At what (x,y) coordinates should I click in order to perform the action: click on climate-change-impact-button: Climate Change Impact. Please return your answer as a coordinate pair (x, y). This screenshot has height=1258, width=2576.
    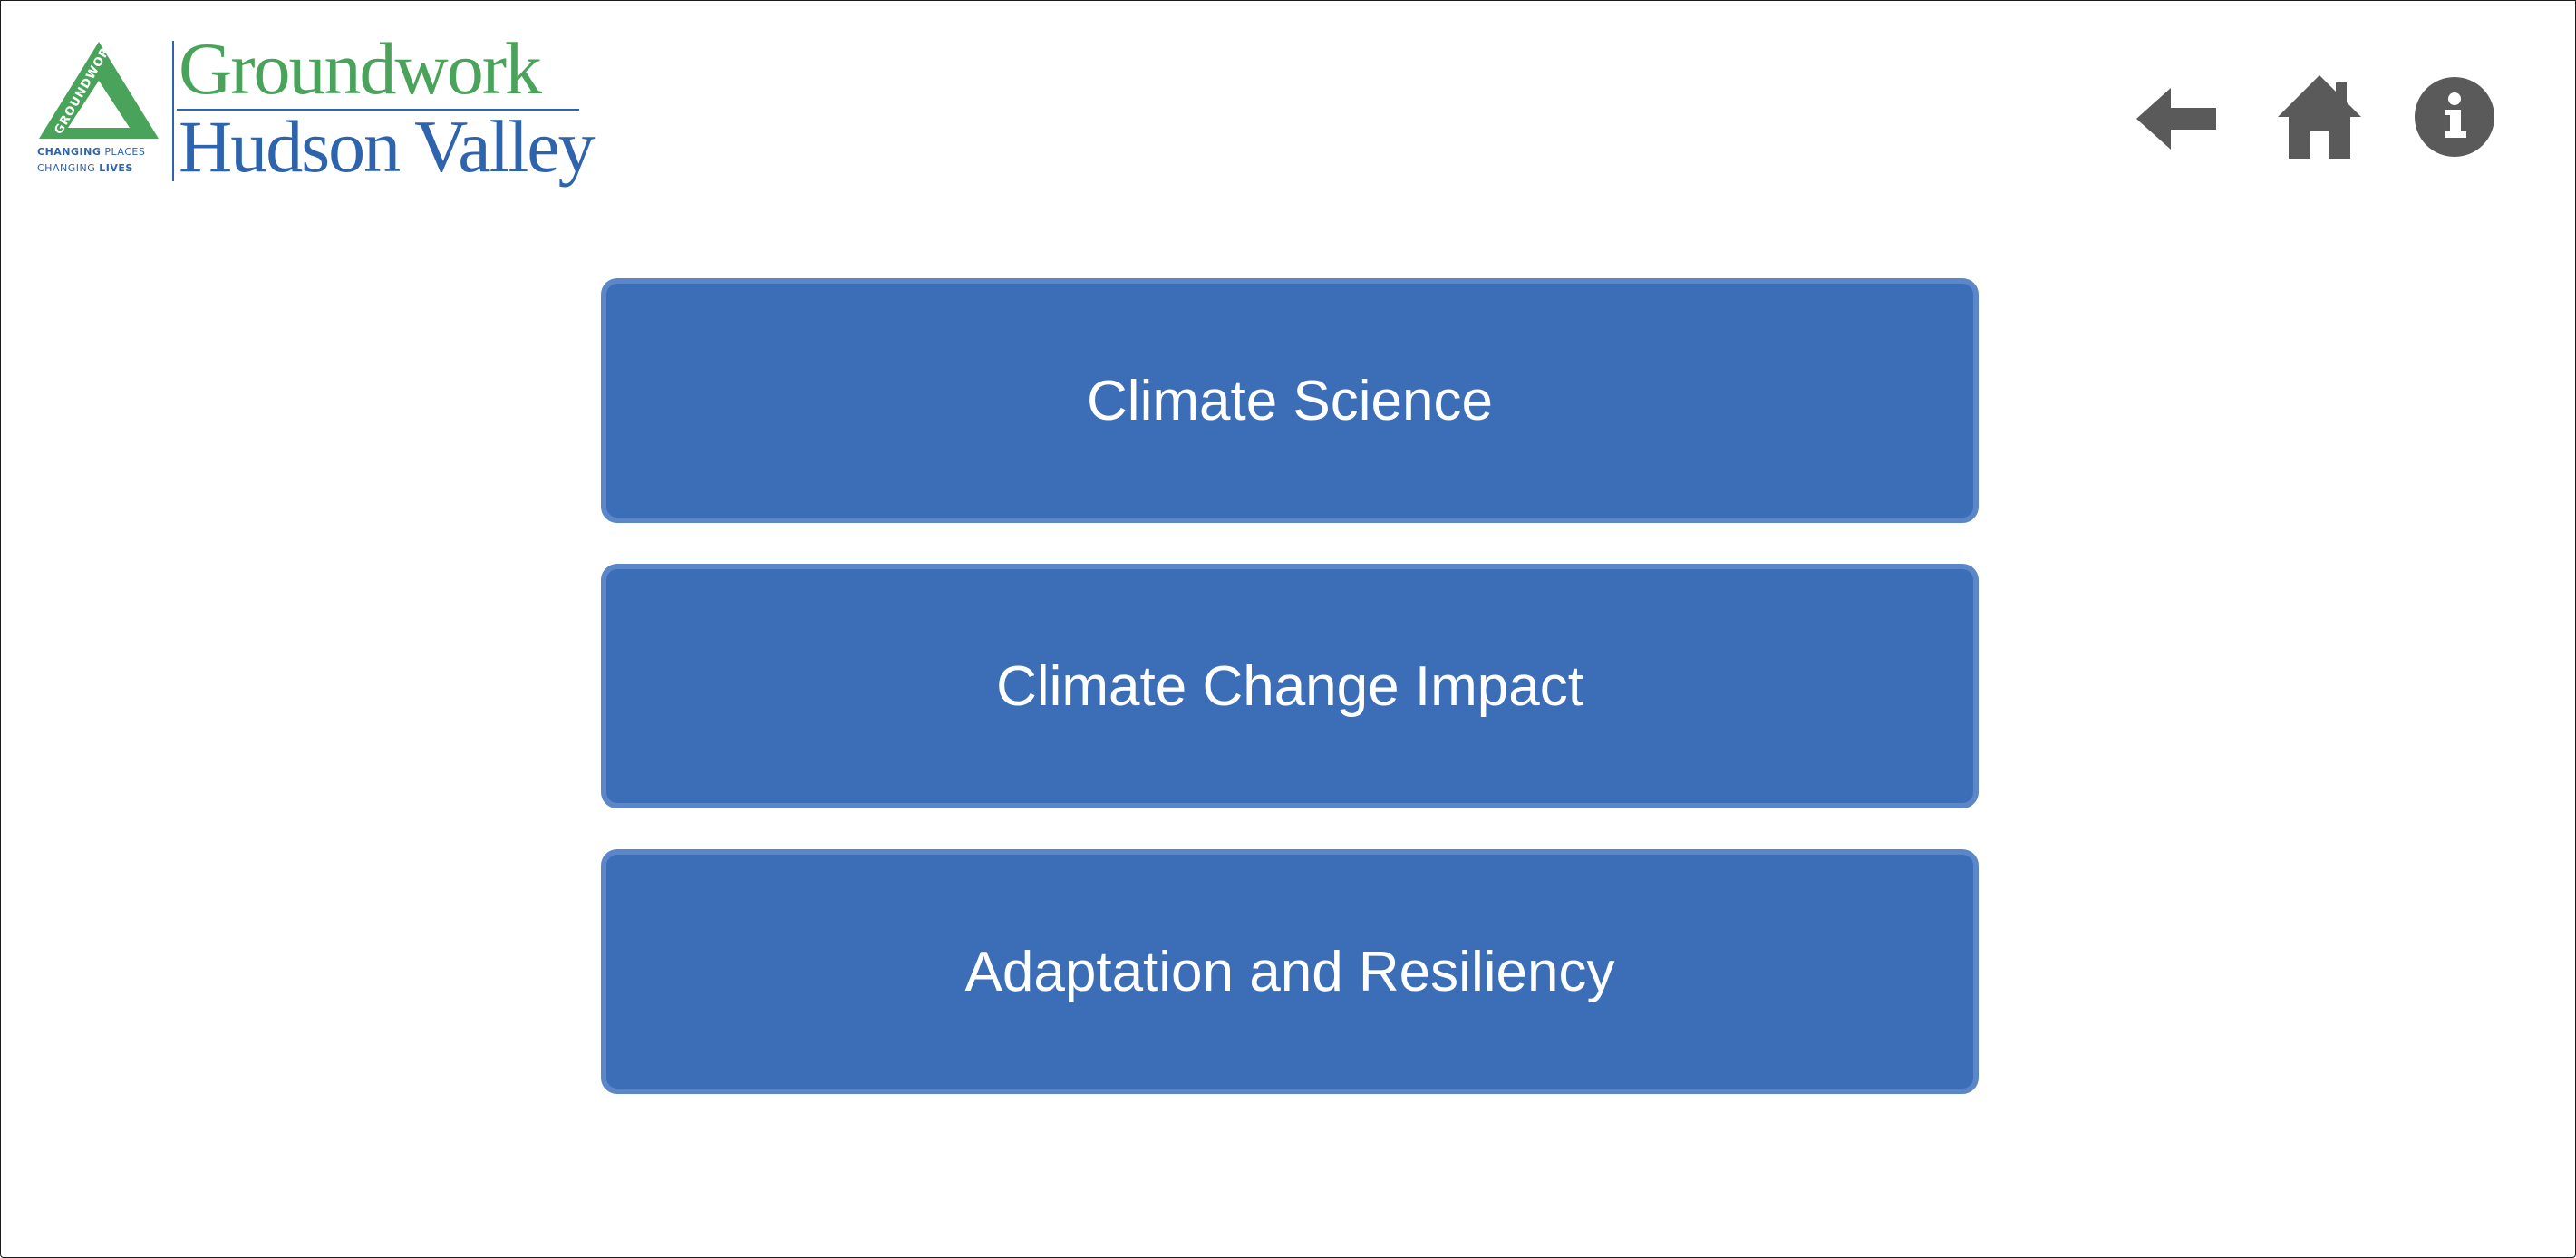
    Looking at the image, I should click on (1290, 686).